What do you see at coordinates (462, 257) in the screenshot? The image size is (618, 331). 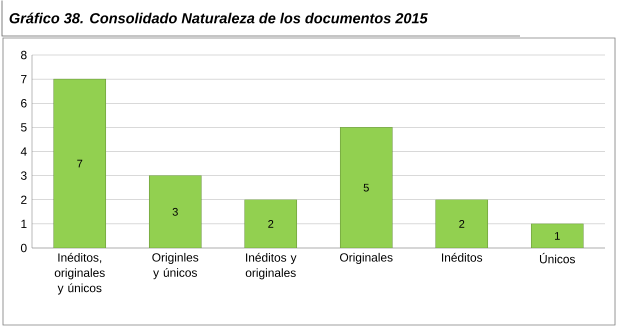 I see `x-tick-label: Inéditos` at bounding box center [462, 257].